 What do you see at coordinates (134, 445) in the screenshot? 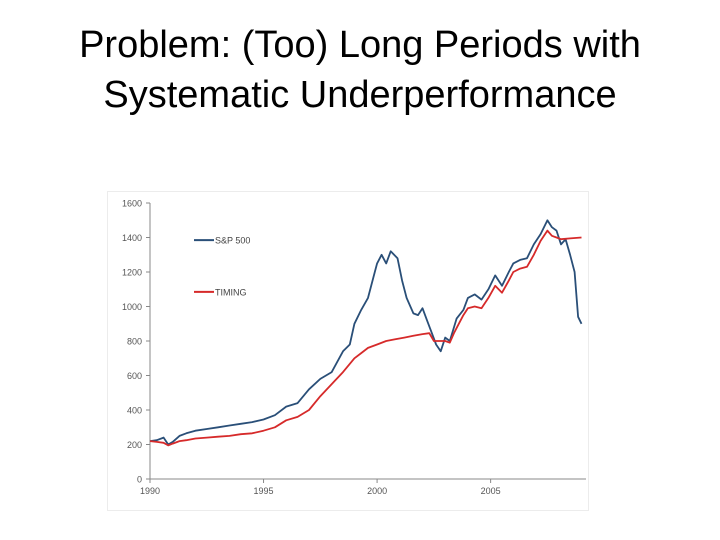
I see `y-tick-label: 200` at bounding box center [134, 445].